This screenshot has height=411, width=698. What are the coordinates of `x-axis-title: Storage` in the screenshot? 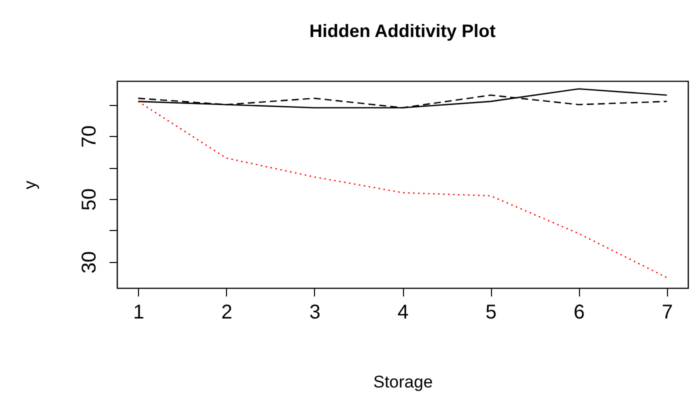 It's located at (403, 382).